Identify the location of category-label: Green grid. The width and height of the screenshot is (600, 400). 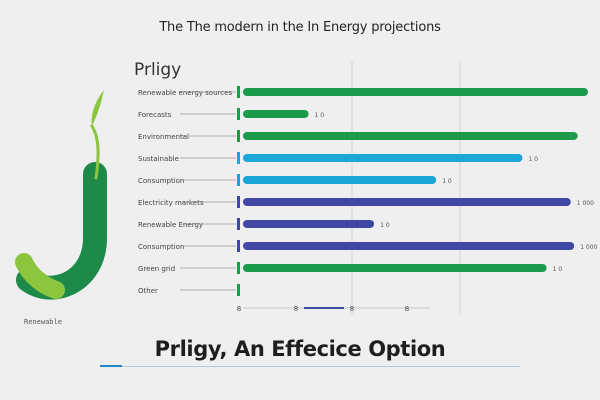
(156, 269).